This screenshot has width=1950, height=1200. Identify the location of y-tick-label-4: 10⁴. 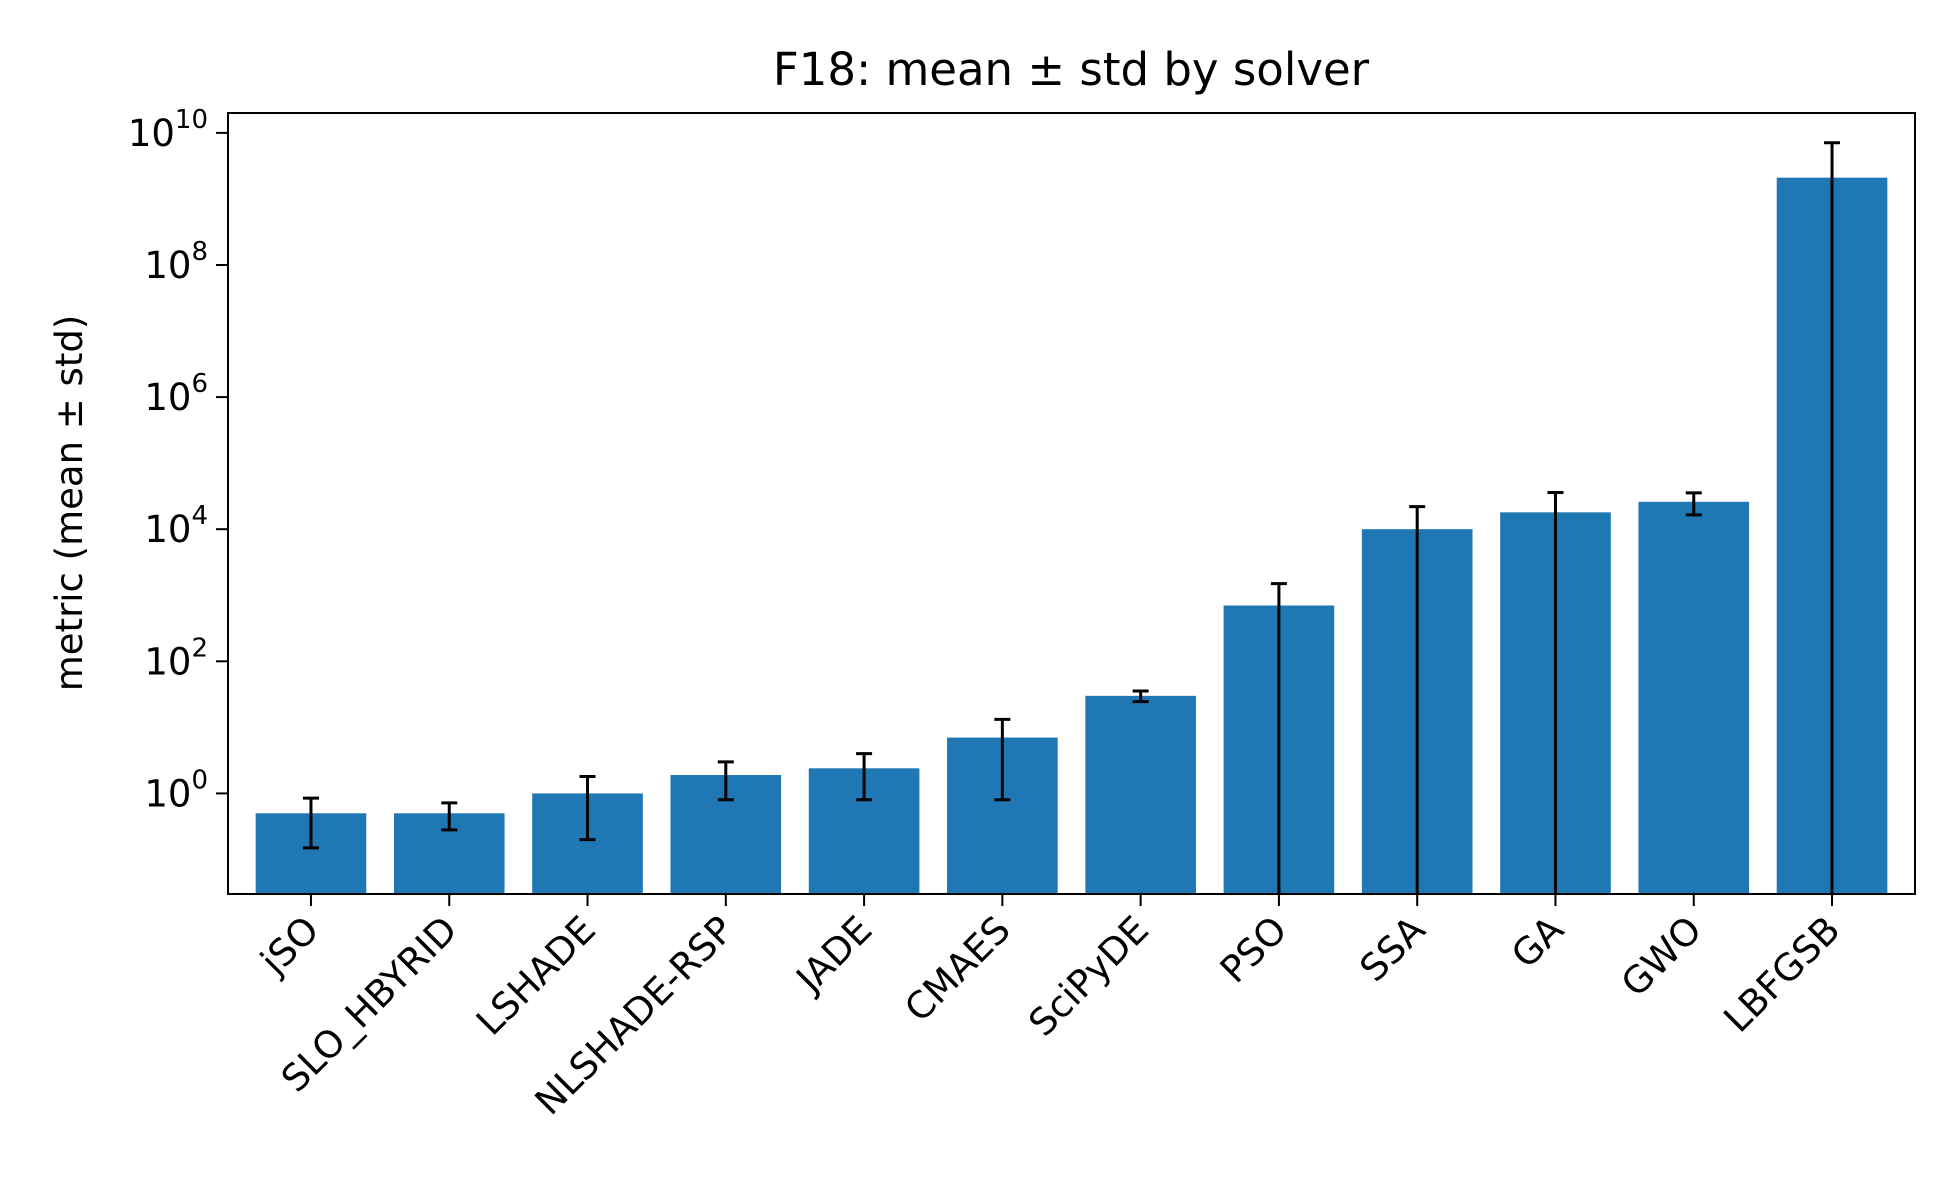
(176, 526).